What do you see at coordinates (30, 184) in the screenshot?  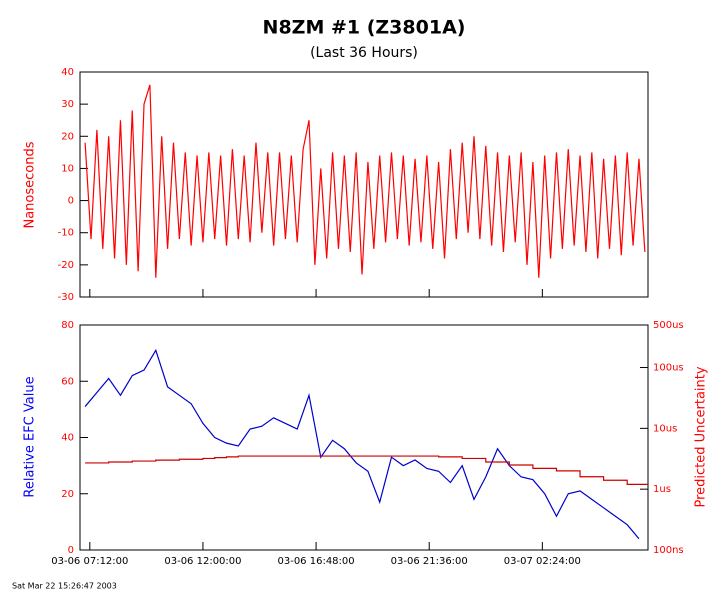 I see `y-axis-label: Nanoseconds` at bounding box center [30, 184].